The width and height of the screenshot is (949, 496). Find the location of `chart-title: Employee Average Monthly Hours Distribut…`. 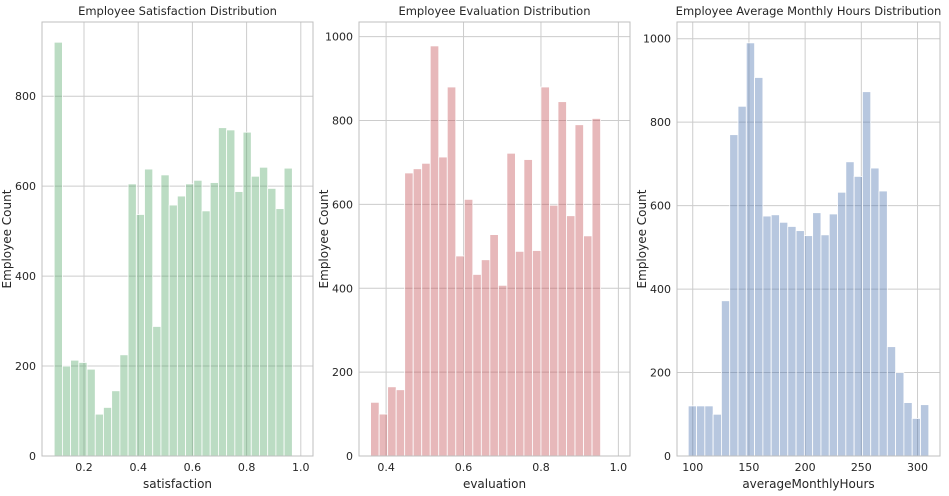

chart-title: Employee Average Monthly Hours Distribut… is located at coordinates (809, 11).